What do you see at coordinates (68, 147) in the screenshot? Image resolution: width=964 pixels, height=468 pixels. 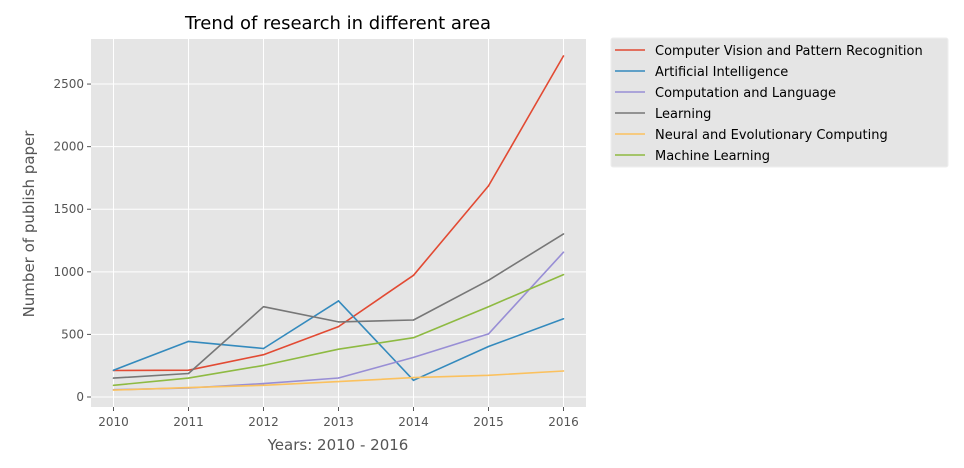 I see `y-tick-label: 2000` at bounding box center [68, 147].